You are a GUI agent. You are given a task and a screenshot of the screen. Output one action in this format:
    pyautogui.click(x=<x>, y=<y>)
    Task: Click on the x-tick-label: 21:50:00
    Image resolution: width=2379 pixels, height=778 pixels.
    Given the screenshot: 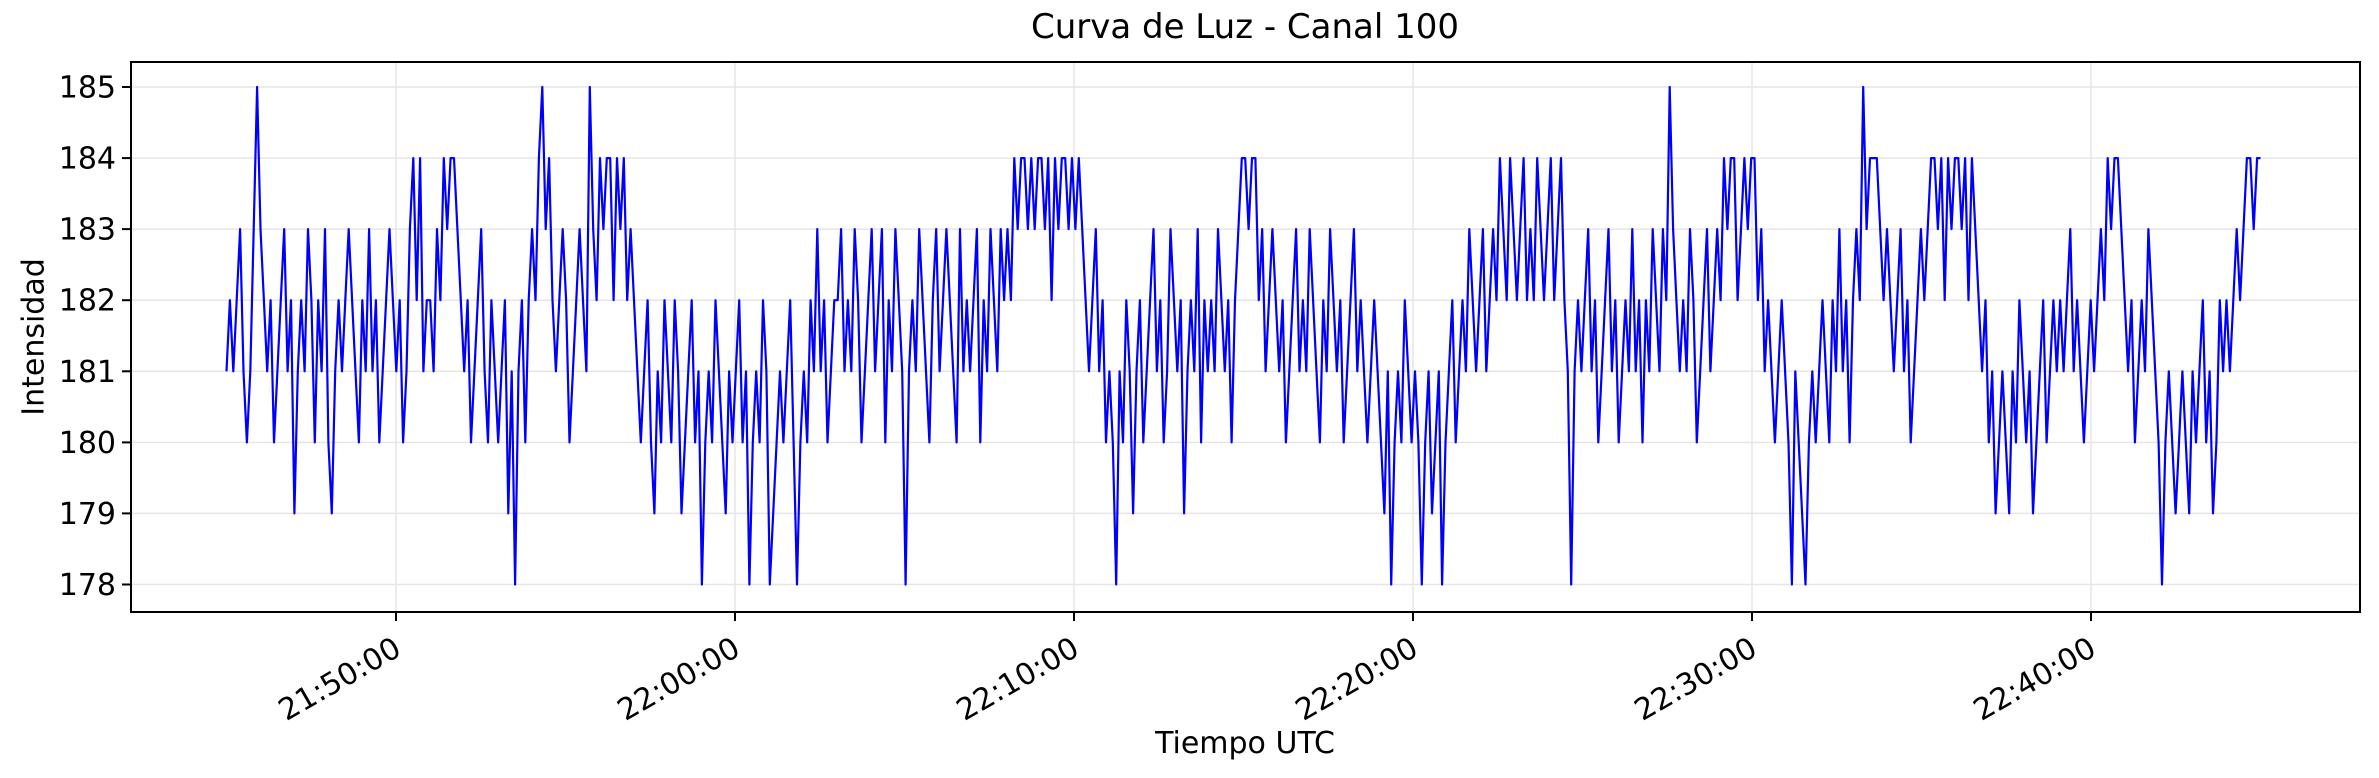 What is the action you would take?
    pyautogui.click(x=340, y=680)
    